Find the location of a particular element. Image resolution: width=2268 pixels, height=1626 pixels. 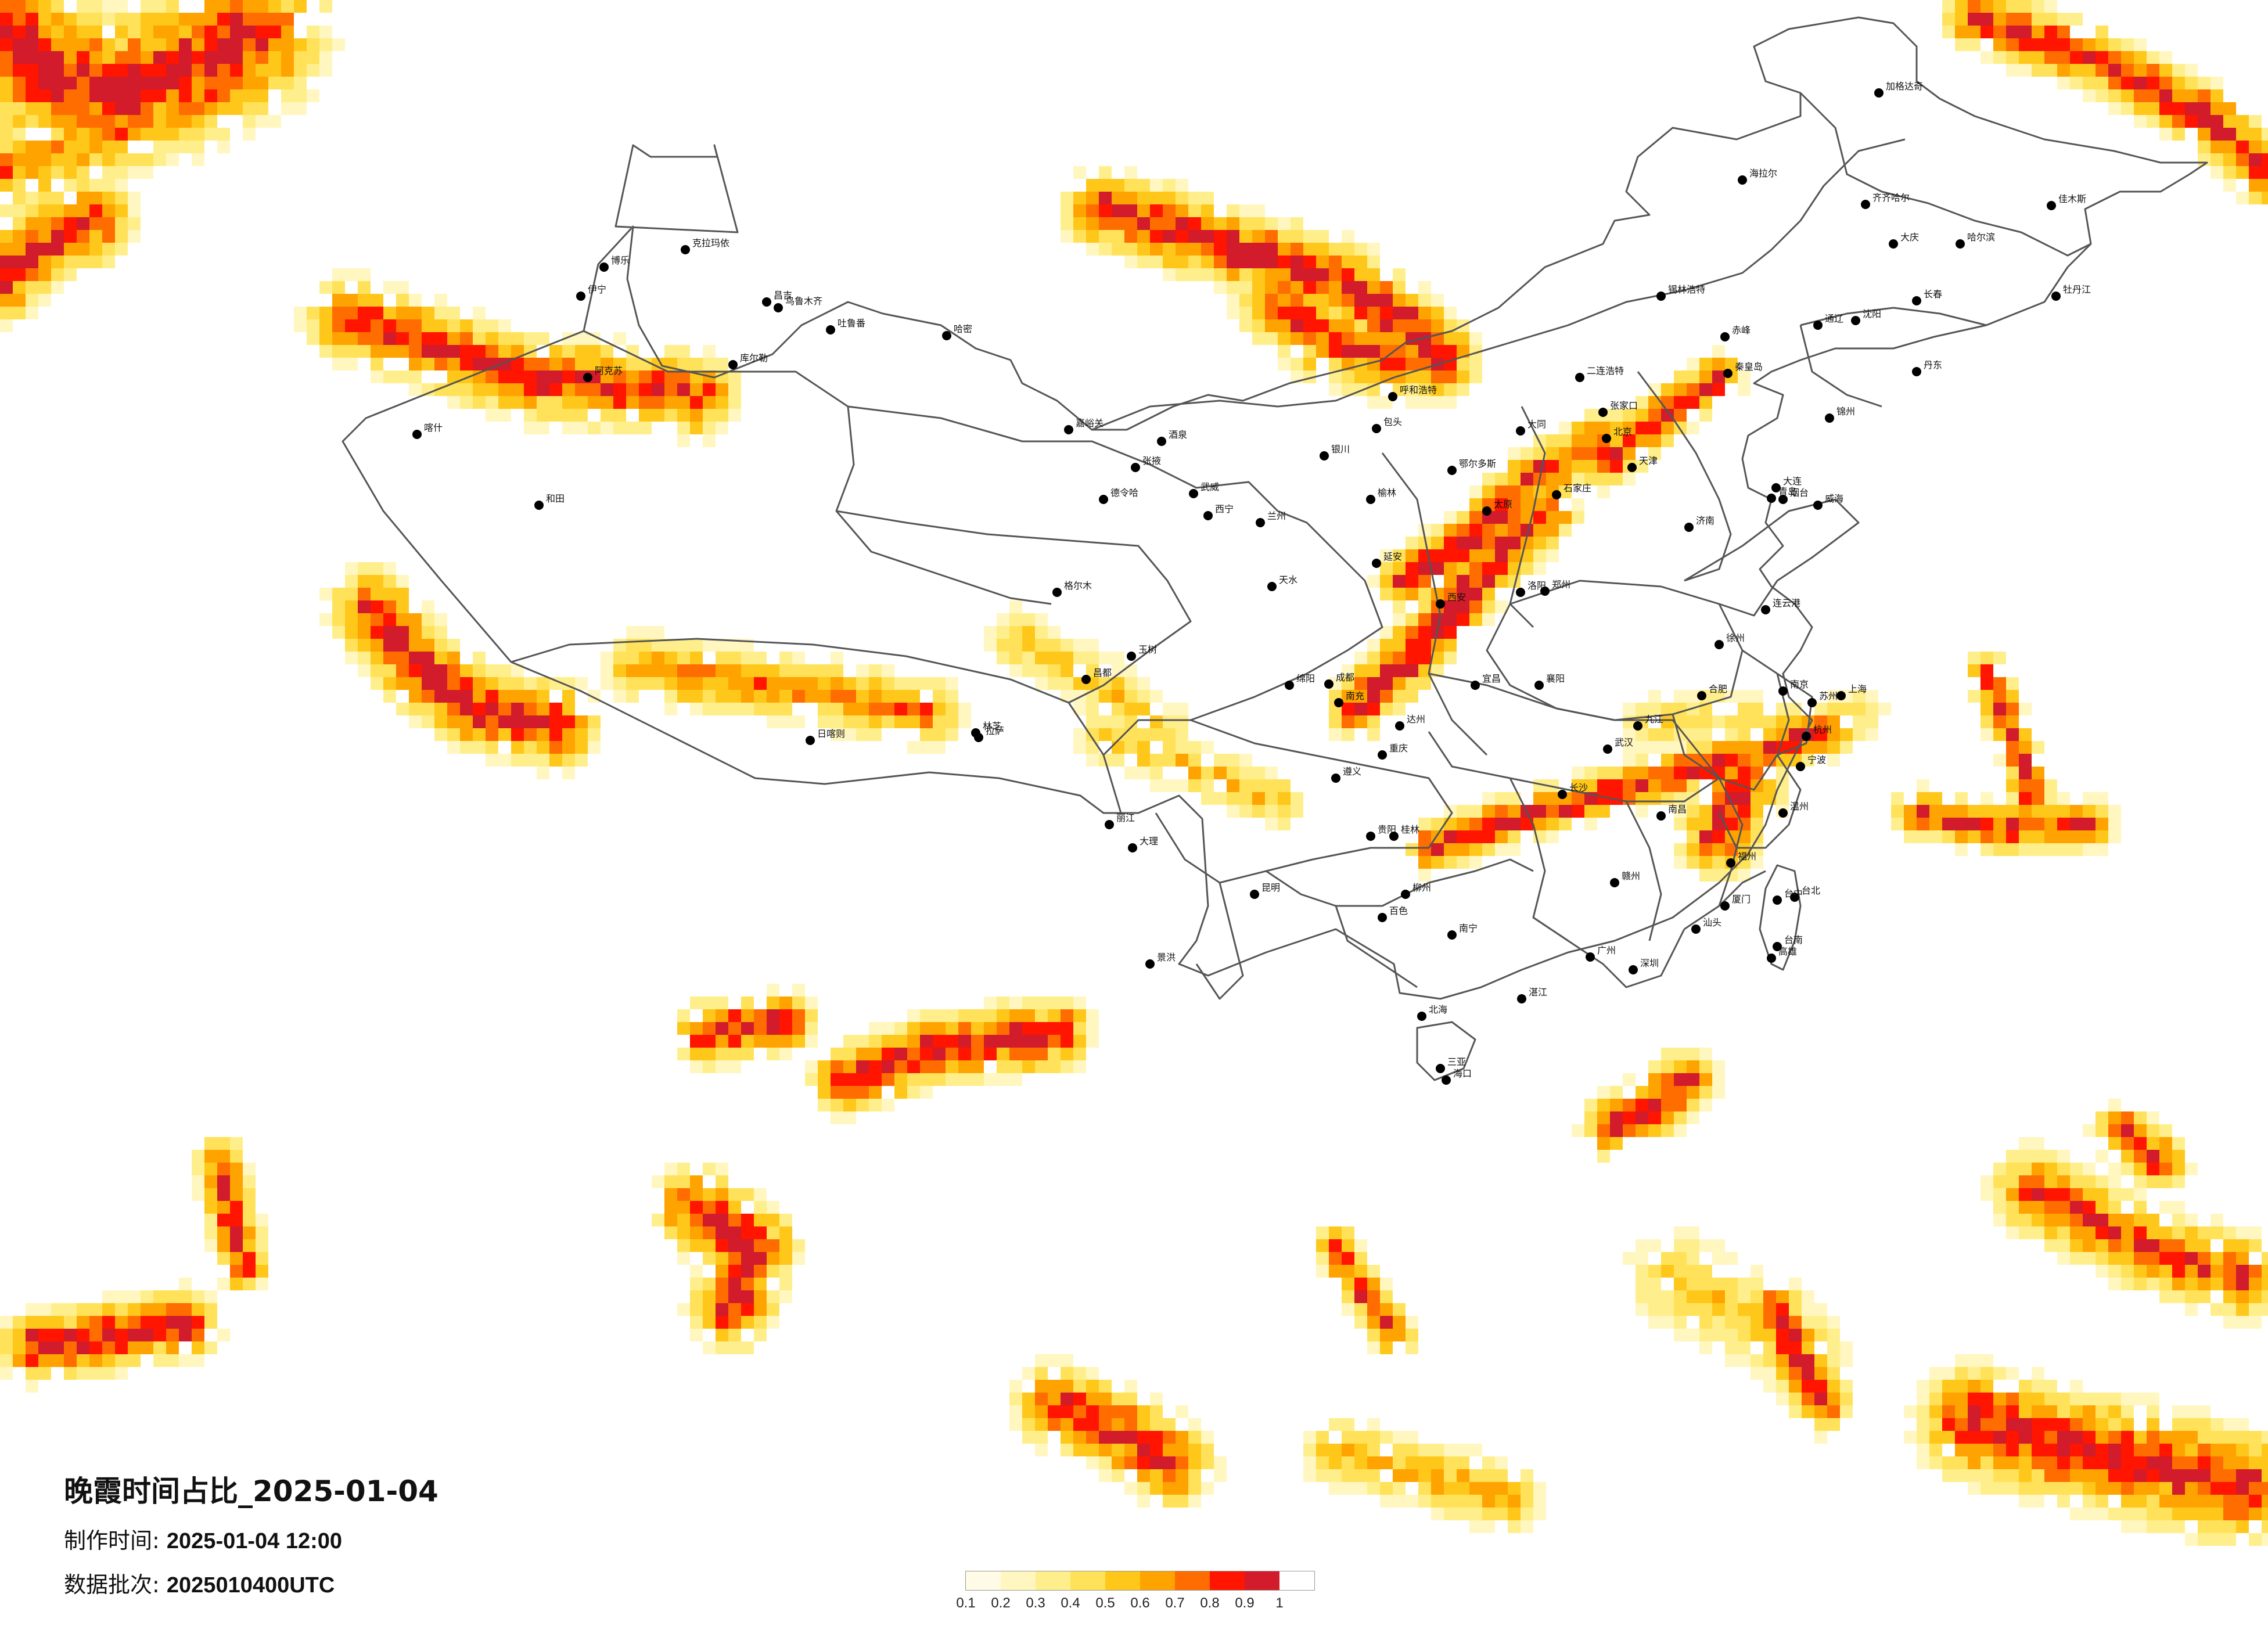

city-marker: 太原 is located at coordinates (1497, 508).